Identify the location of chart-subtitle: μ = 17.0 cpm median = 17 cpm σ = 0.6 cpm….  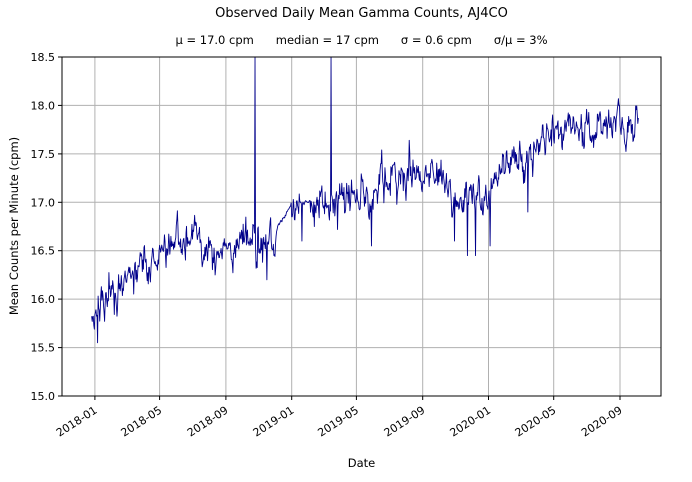
(361, 40).